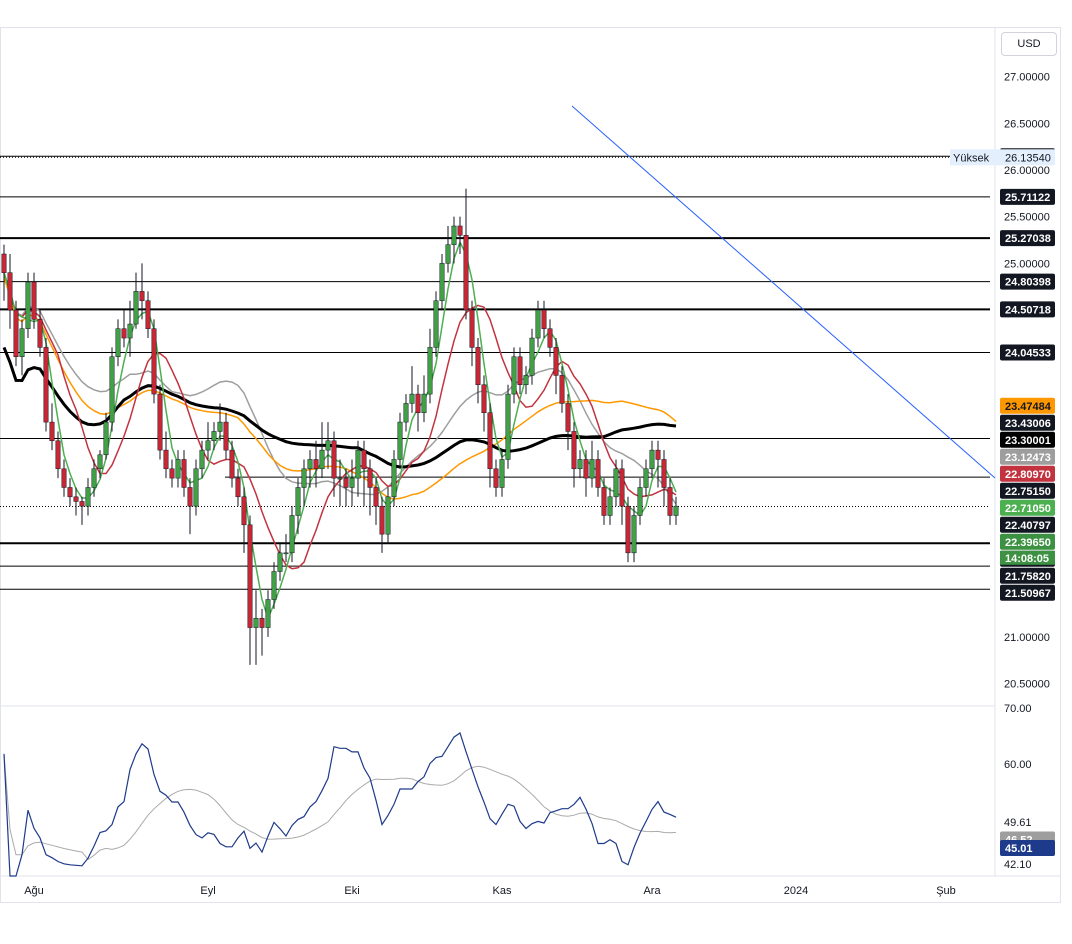  I want to click on rsi-ma-line, so click(340, 807).